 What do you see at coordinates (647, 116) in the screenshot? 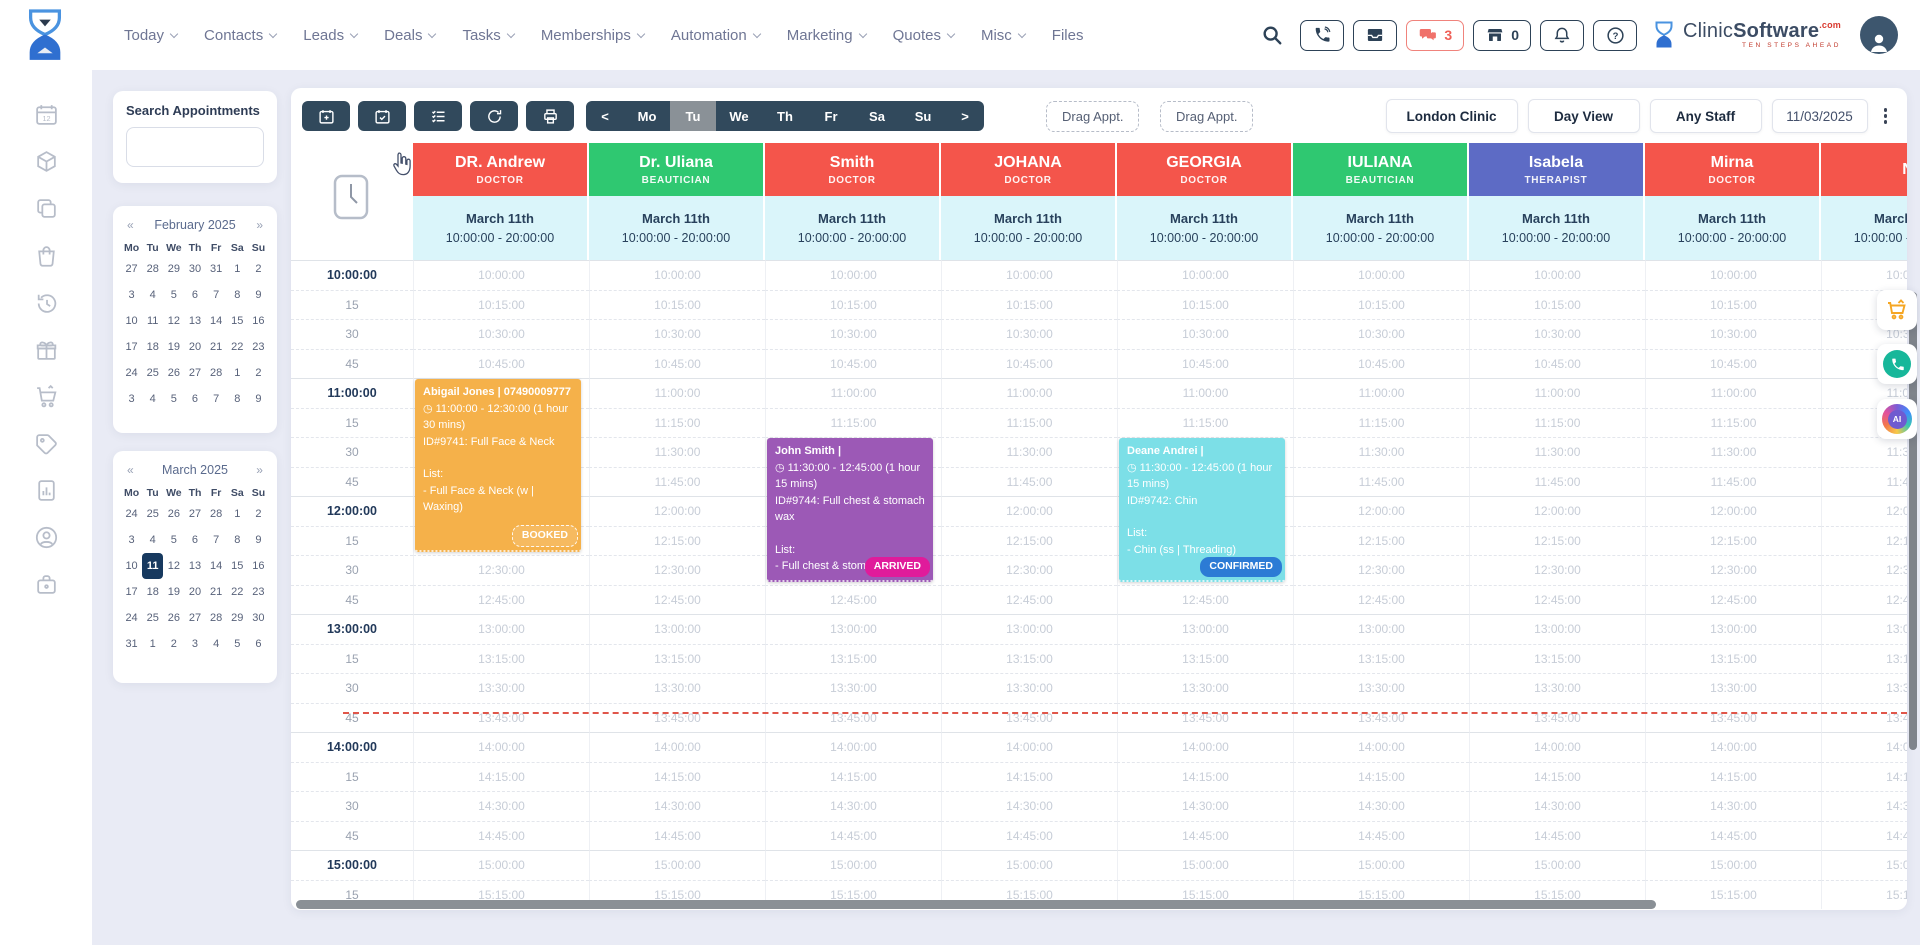
I see `weekday-button-mo: Mo` at bounding box center [647, 116].